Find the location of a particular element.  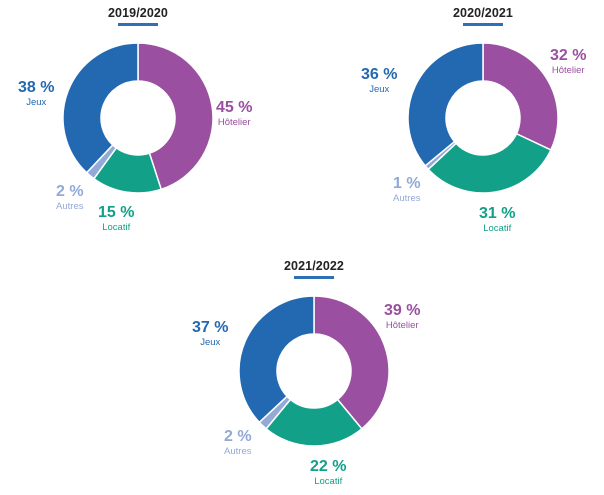

slice-label-hotelier: 45 % Hôtelier is located at coordinates (234, 114).